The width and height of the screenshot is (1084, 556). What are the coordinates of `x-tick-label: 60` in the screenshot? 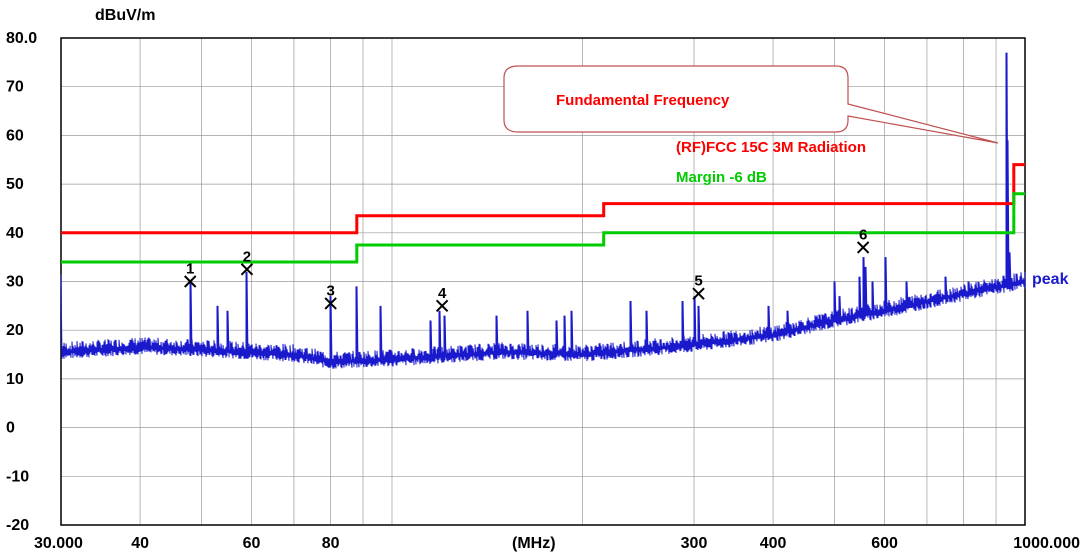 It's located at (252, 543).